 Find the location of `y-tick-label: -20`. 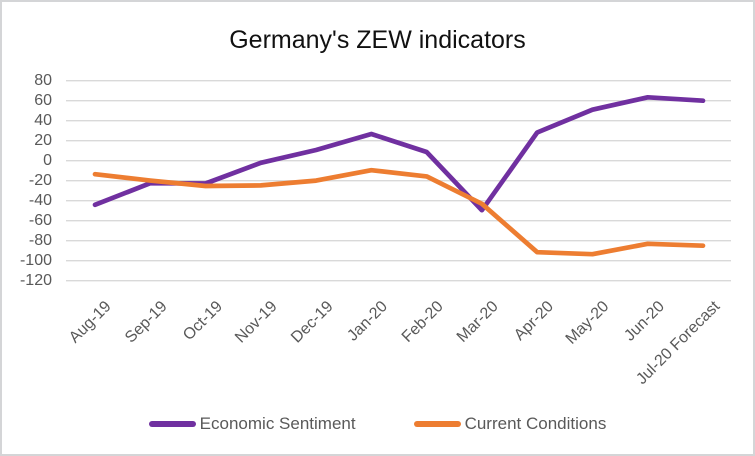

y-tick-label: -20 is located at coordinates (40, 180).